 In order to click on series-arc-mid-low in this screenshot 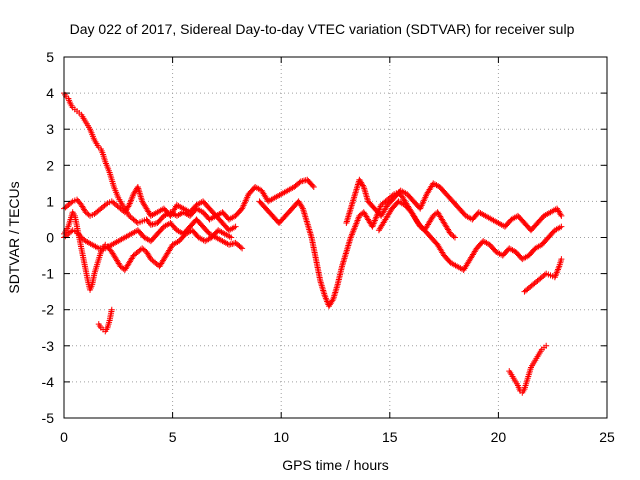, I will do `click(148, 251)`.